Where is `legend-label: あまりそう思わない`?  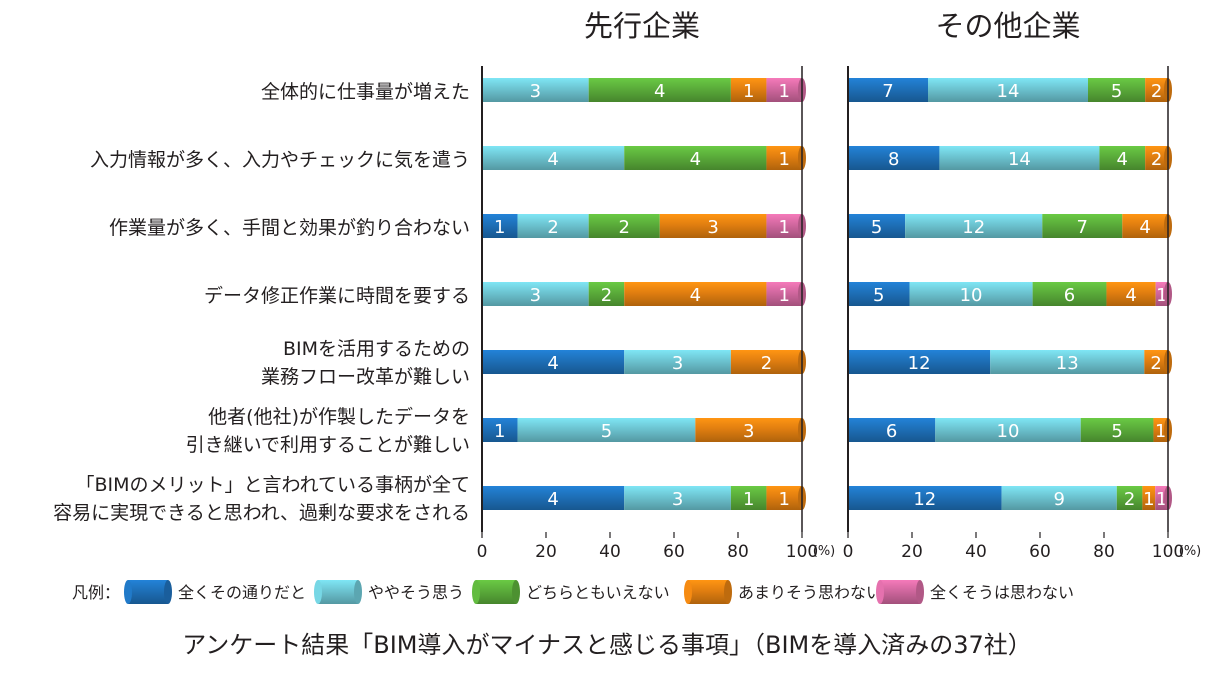 legend-label: あまりそう思わない is located at coordinates (810, 592).